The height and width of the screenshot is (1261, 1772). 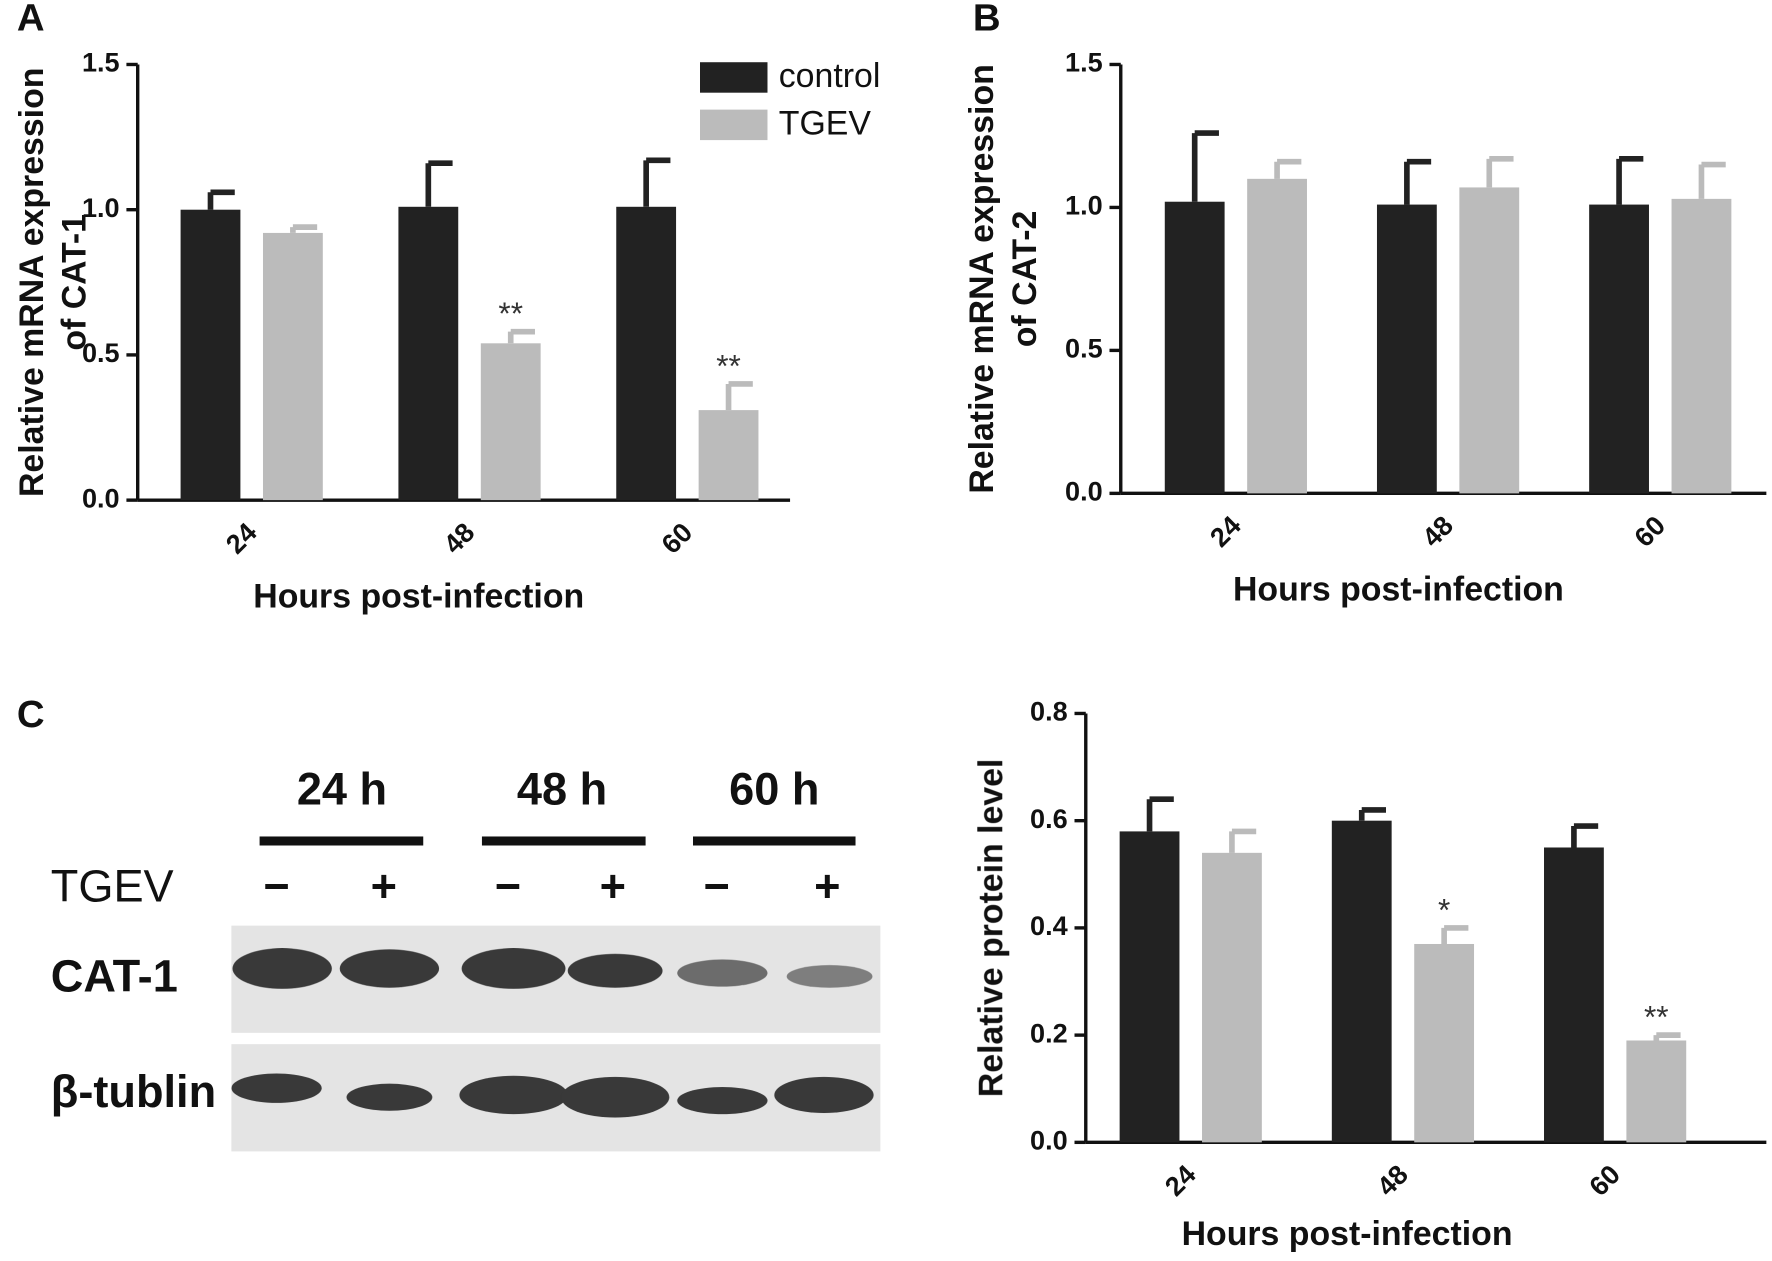 What do you see at coordinates (31, 20) in the screenshot?
I see `panel-letter: A` at bounding box center [31, 20].